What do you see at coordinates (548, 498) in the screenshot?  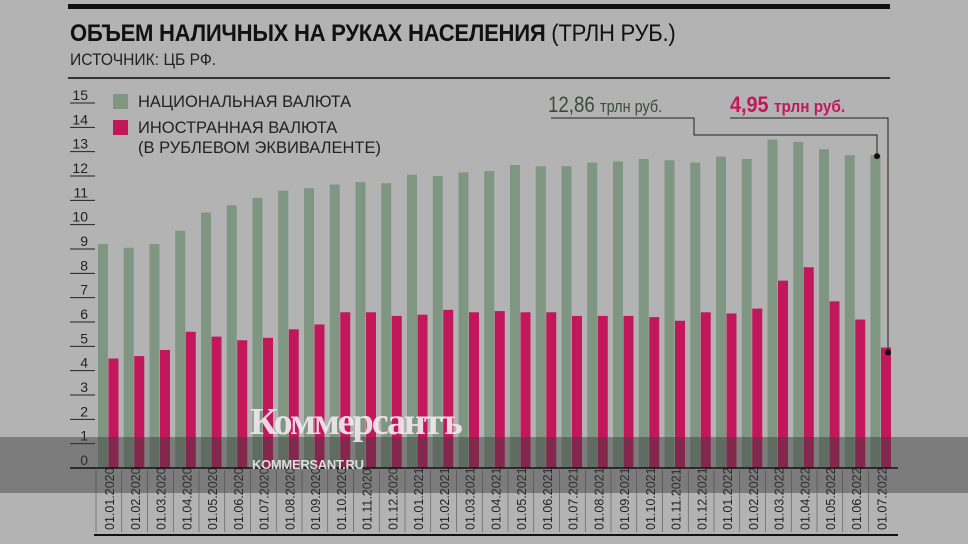 I see `x-tick-label: 01.06.2021` at bounding box center [548, 498].